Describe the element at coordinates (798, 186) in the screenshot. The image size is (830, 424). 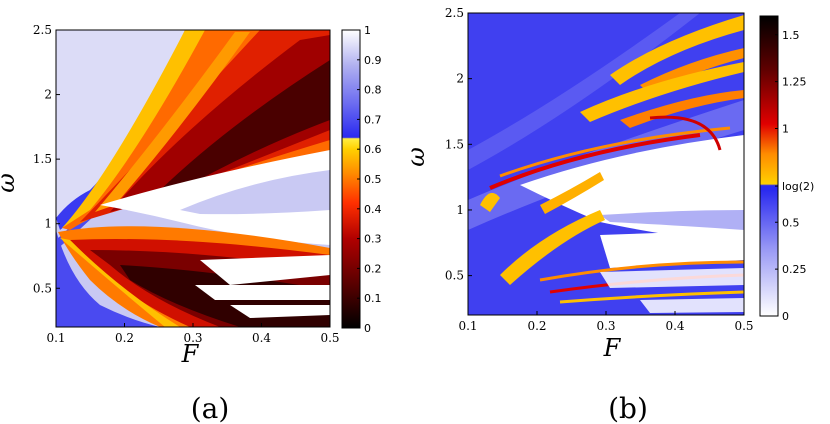
I see `colorbar-tick-label: log(2)` at that location.